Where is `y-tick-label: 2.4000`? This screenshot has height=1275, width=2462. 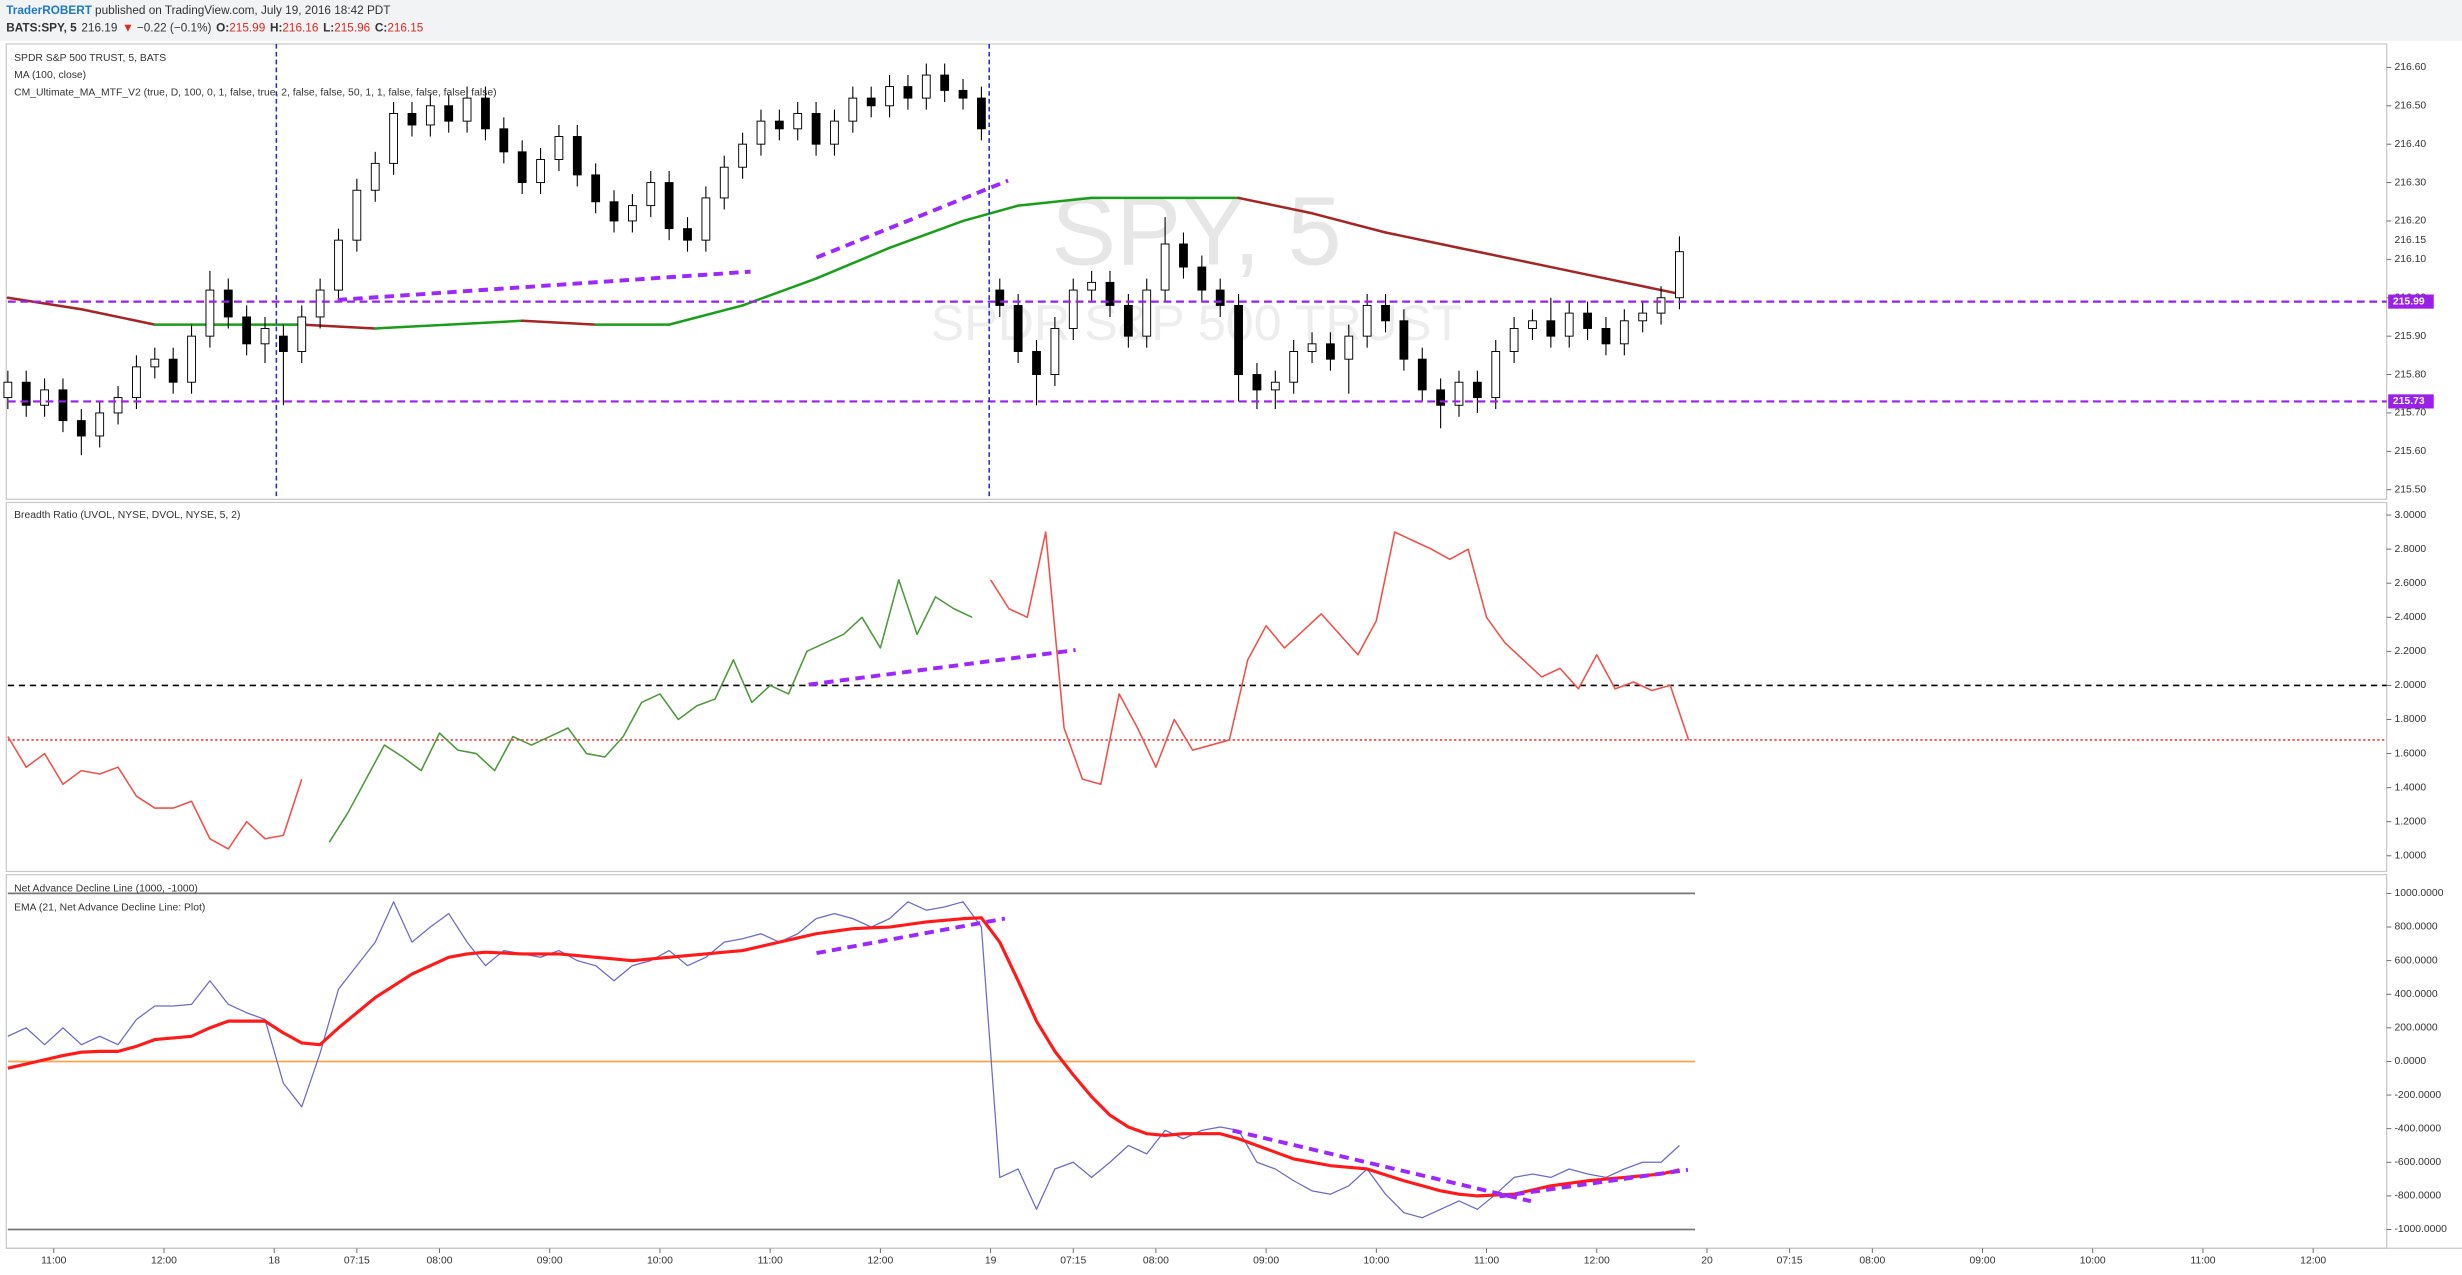
y-tick-label: 2.4000 is located at coordinates (2410, 617).